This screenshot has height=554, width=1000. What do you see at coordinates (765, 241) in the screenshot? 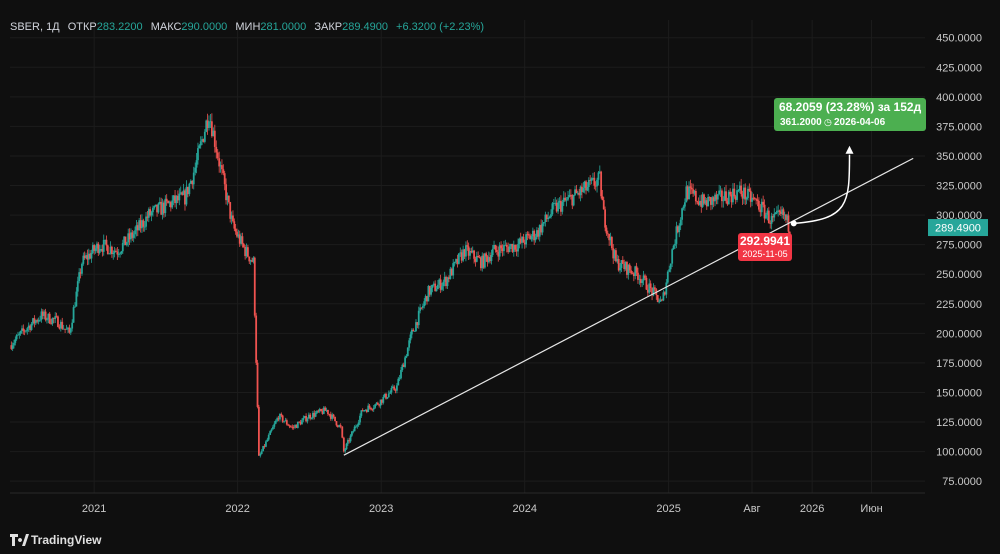
I see `low-label-price: 292.9941` at bounding box center [765, 241].